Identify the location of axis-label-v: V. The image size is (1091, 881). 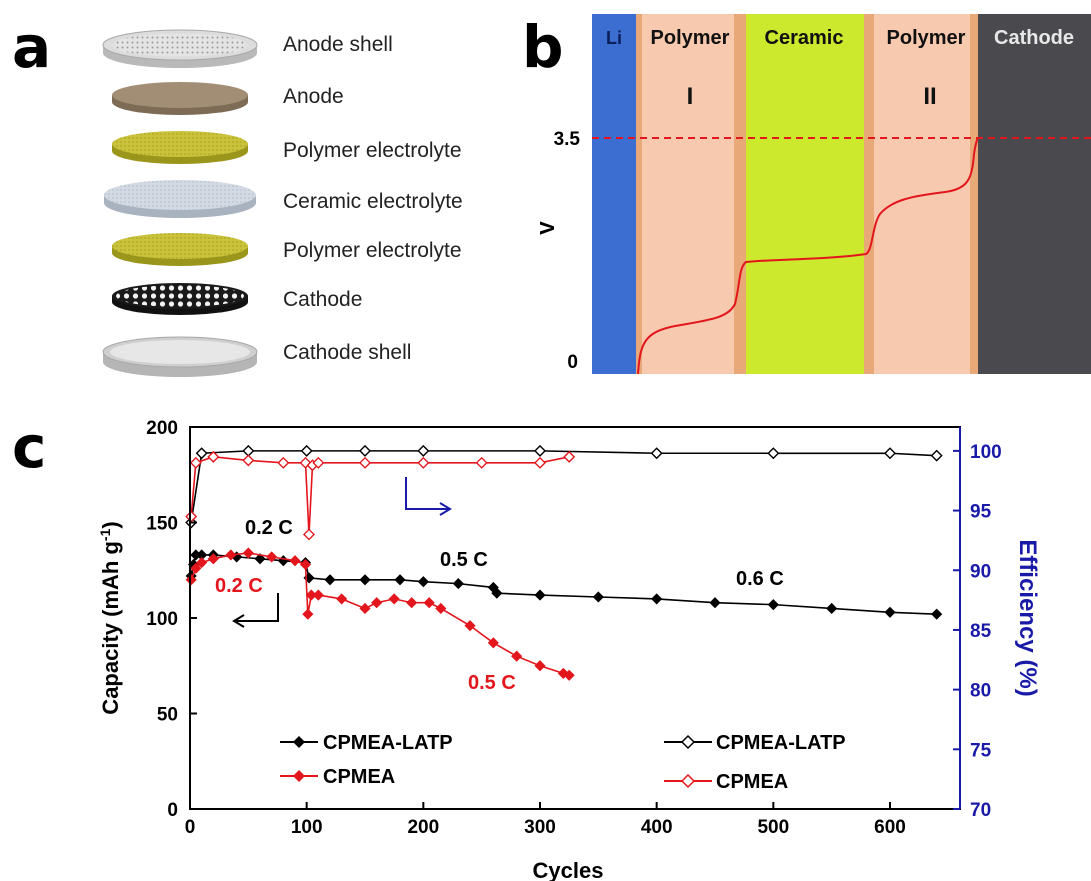
(549, 227).